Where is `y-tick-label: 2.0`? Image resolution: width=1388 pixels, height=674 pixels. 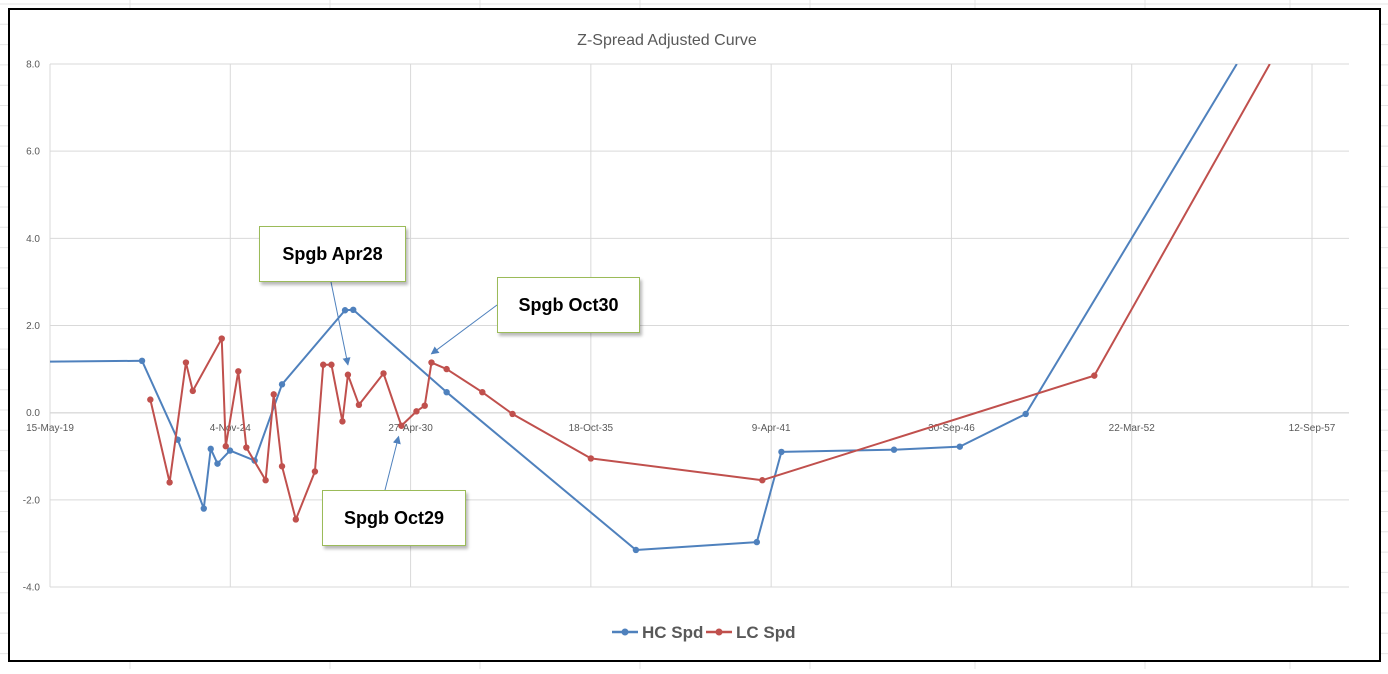
y-tick-label: 2.0 is located at coordinates (33, 326).